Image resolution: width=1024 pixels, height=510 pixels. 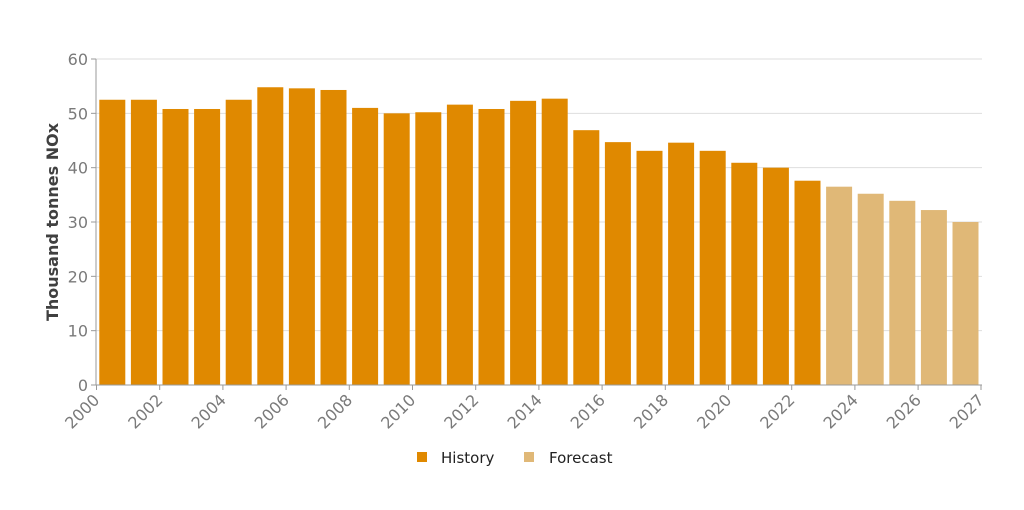 I want to click on legend-label-history: History, so click(x=467, y=458).